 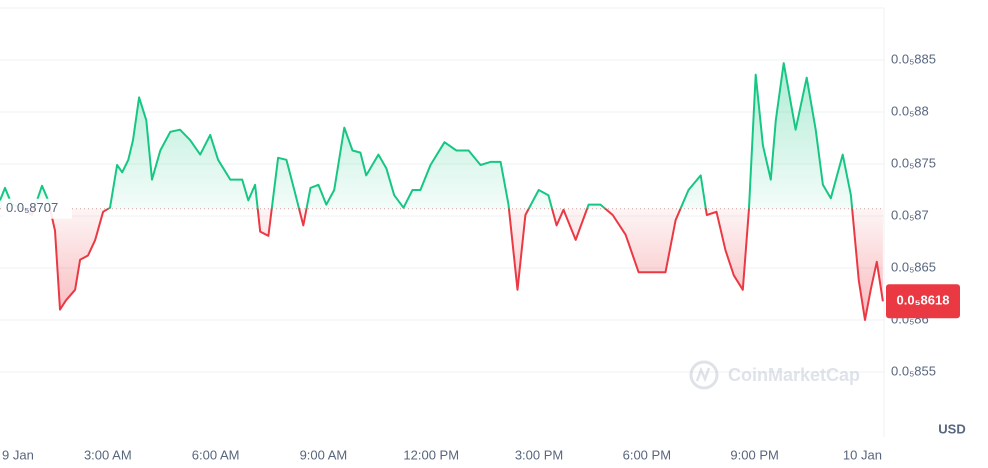 I want to click on baseline-label-bg, so click(x=37, y=208).